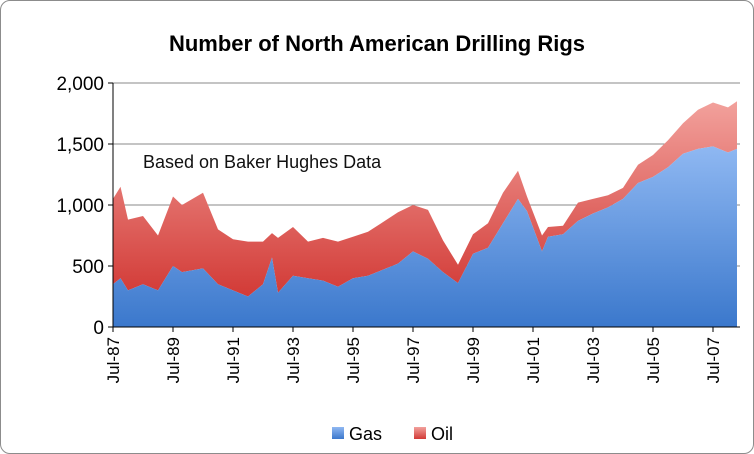 This screenshot has width=754, height=454. I want to click on legend-label-gas: Gas, so click(365, 434).